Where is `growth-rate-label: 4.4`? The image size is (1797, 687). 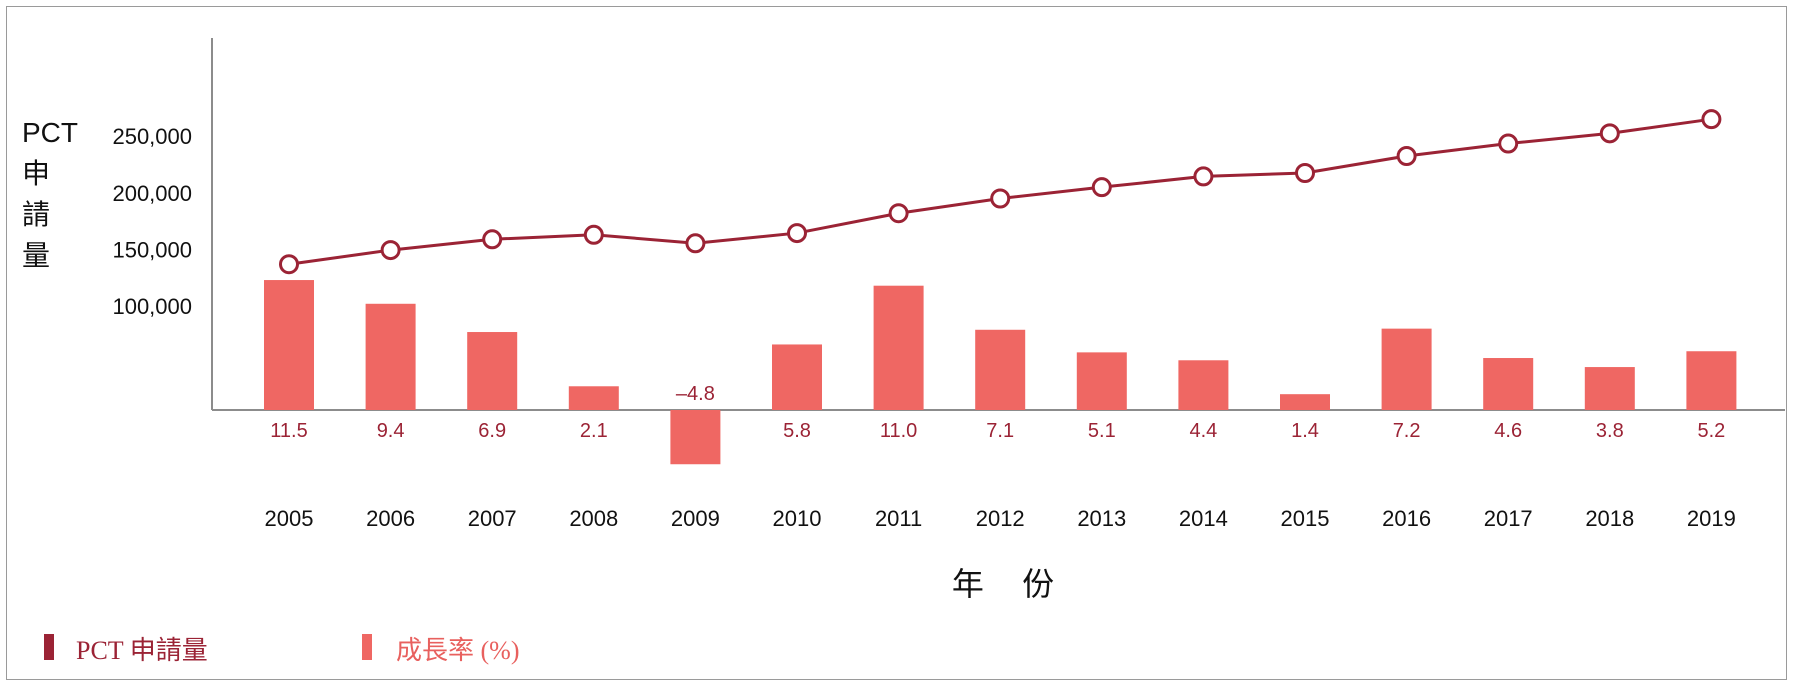
growth-rate-label: 4.4 is located at coordinates (1203, 431).